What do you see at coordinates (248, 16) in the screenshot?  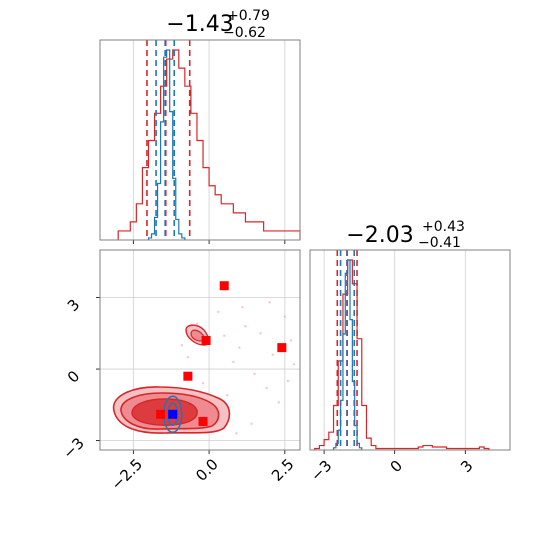 I see `title-1-plus: +0.79` at bounding box center [248, 16].